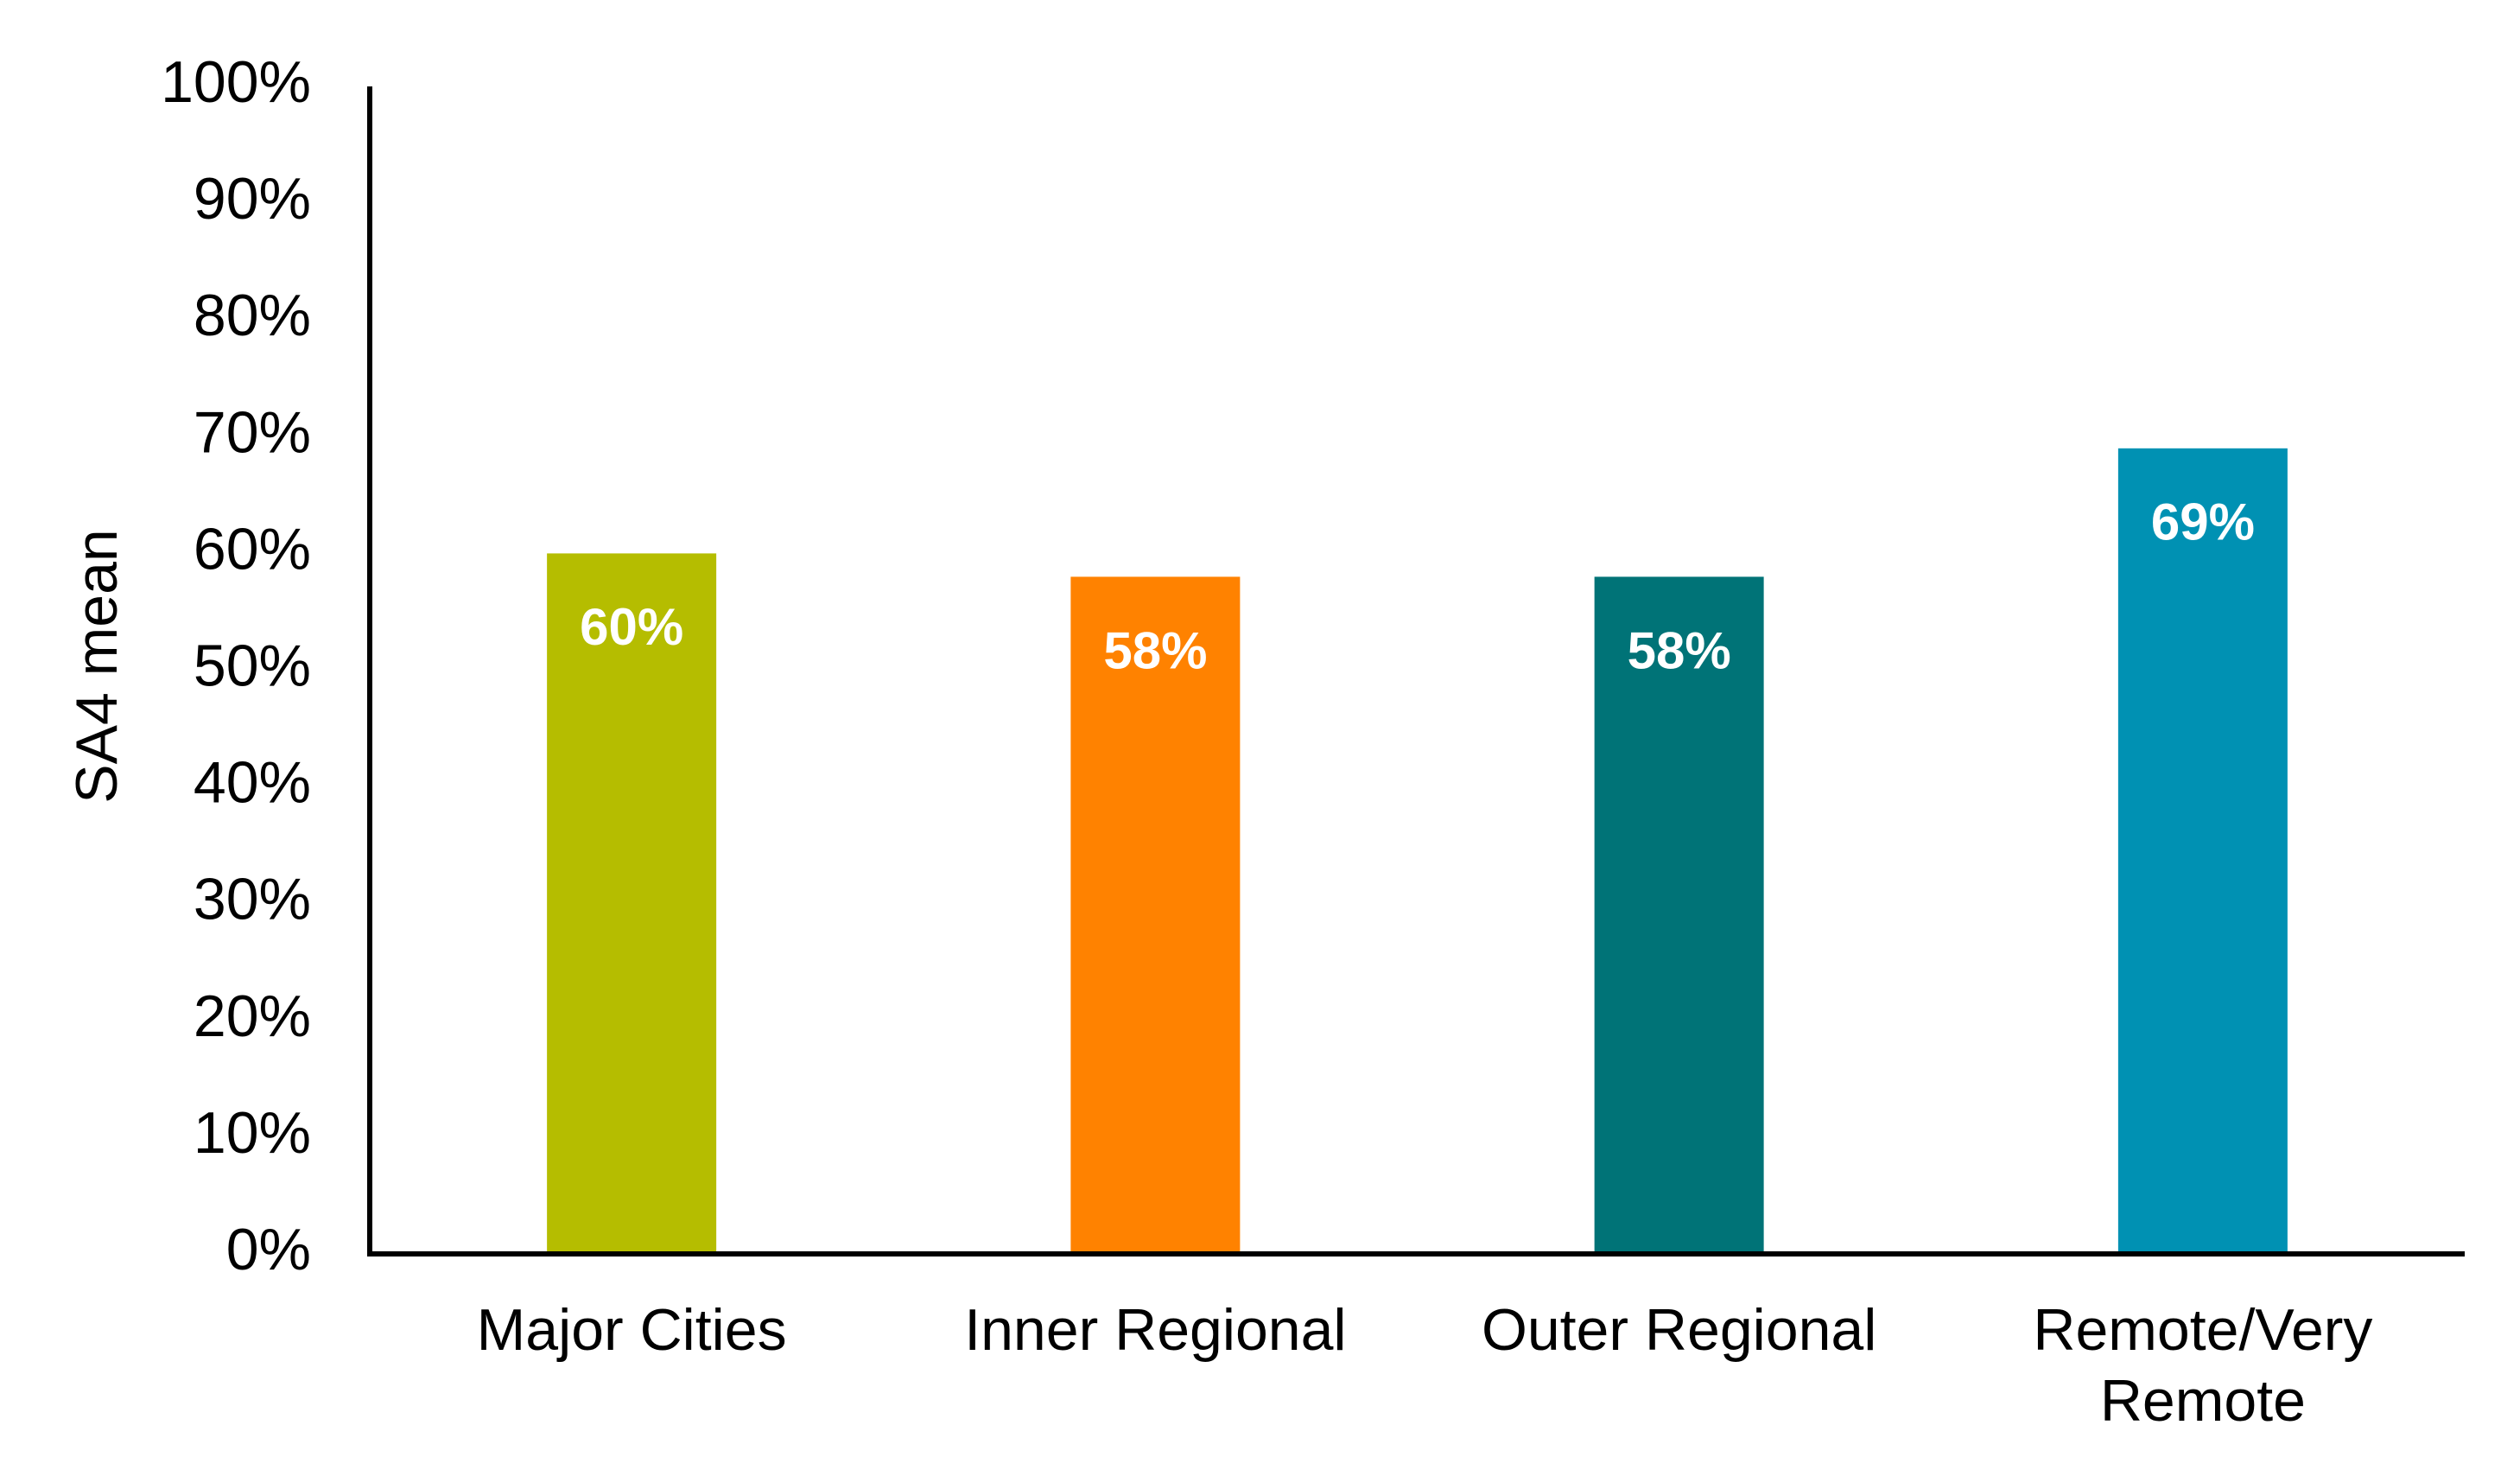 Image resolution: width=2520 pixels, height=1476 pixels. Describe the element at coordinates (2203, 1365) in the screenshot. I see `x-tick-label: Remote/Very Remote` at that location.